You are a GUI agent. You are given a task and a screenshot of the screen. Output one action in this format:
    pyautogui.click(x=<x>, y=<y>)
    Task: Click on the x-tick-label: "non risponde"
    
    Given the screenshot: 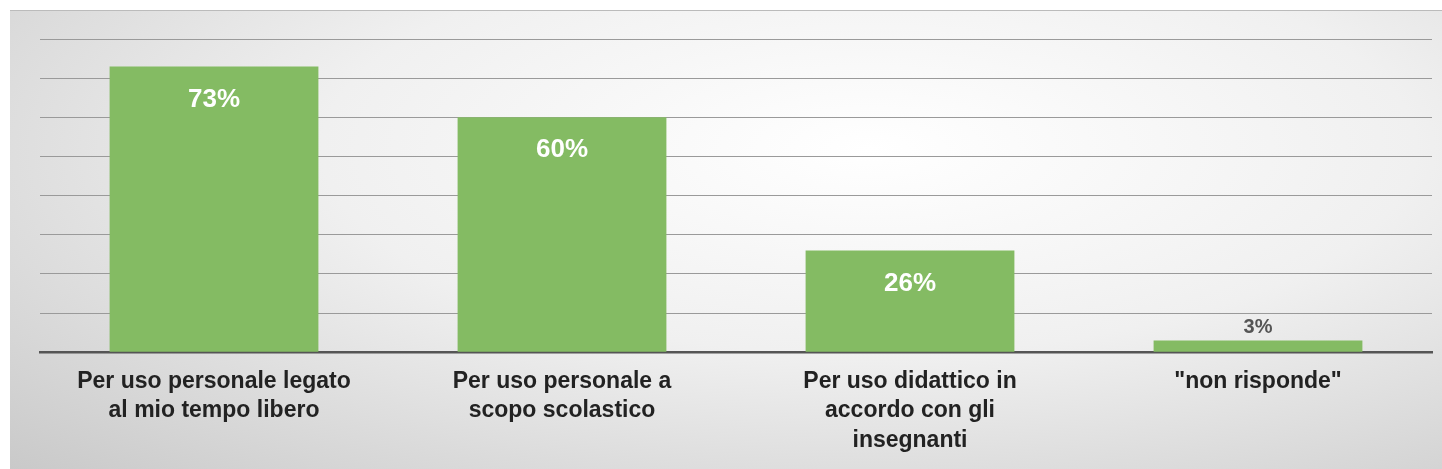 What is the action you would take?
    pyautogui.click(x=1258, y=379)
    